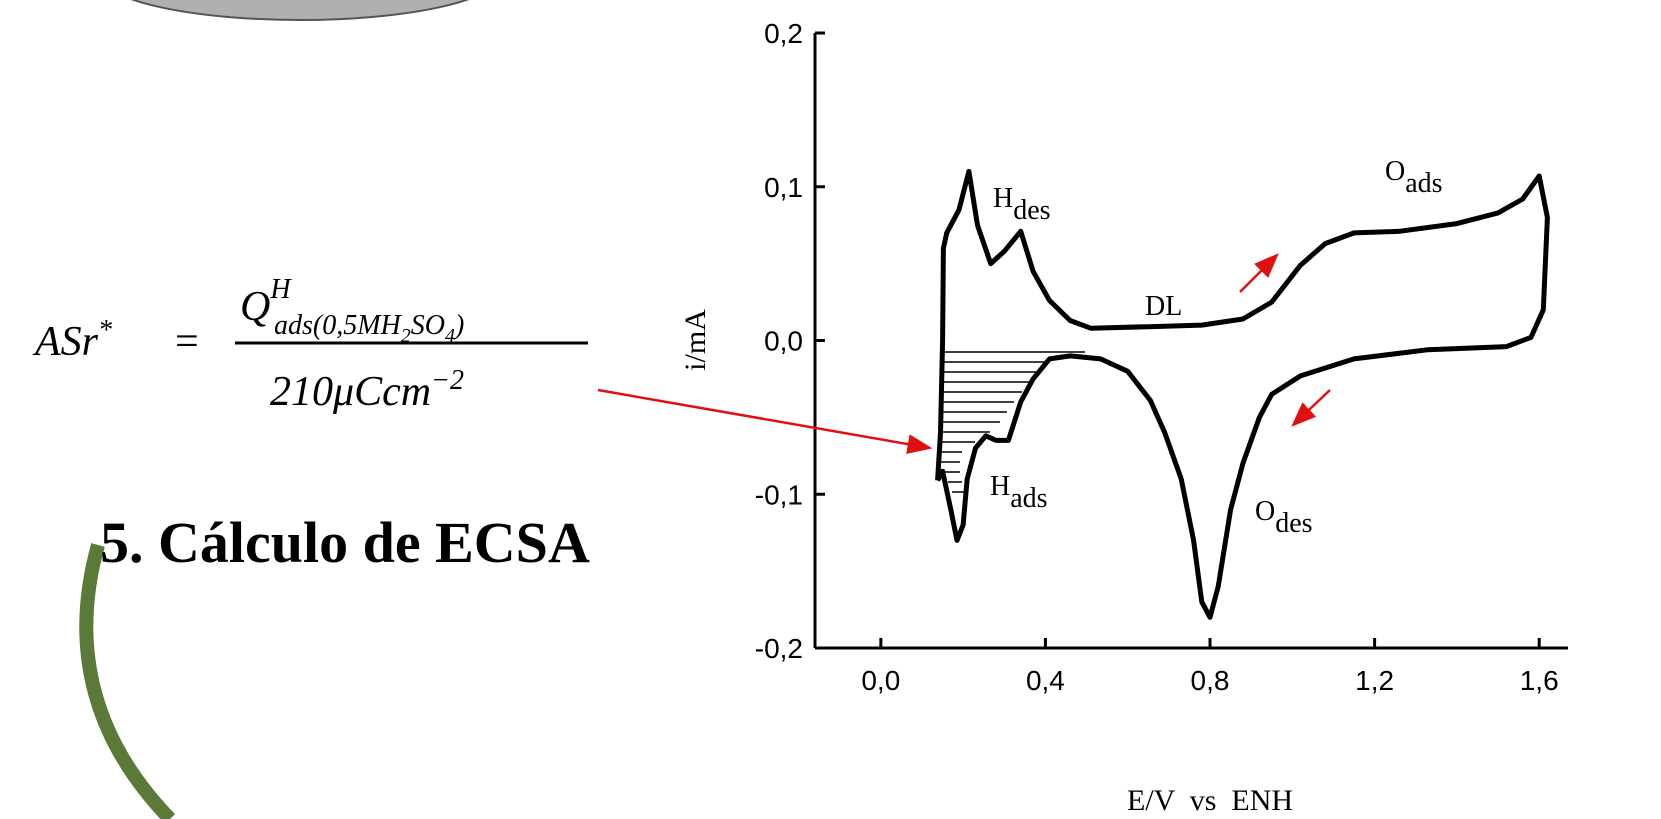  I want to click on annotation-text: DL, so click(1163, 306).